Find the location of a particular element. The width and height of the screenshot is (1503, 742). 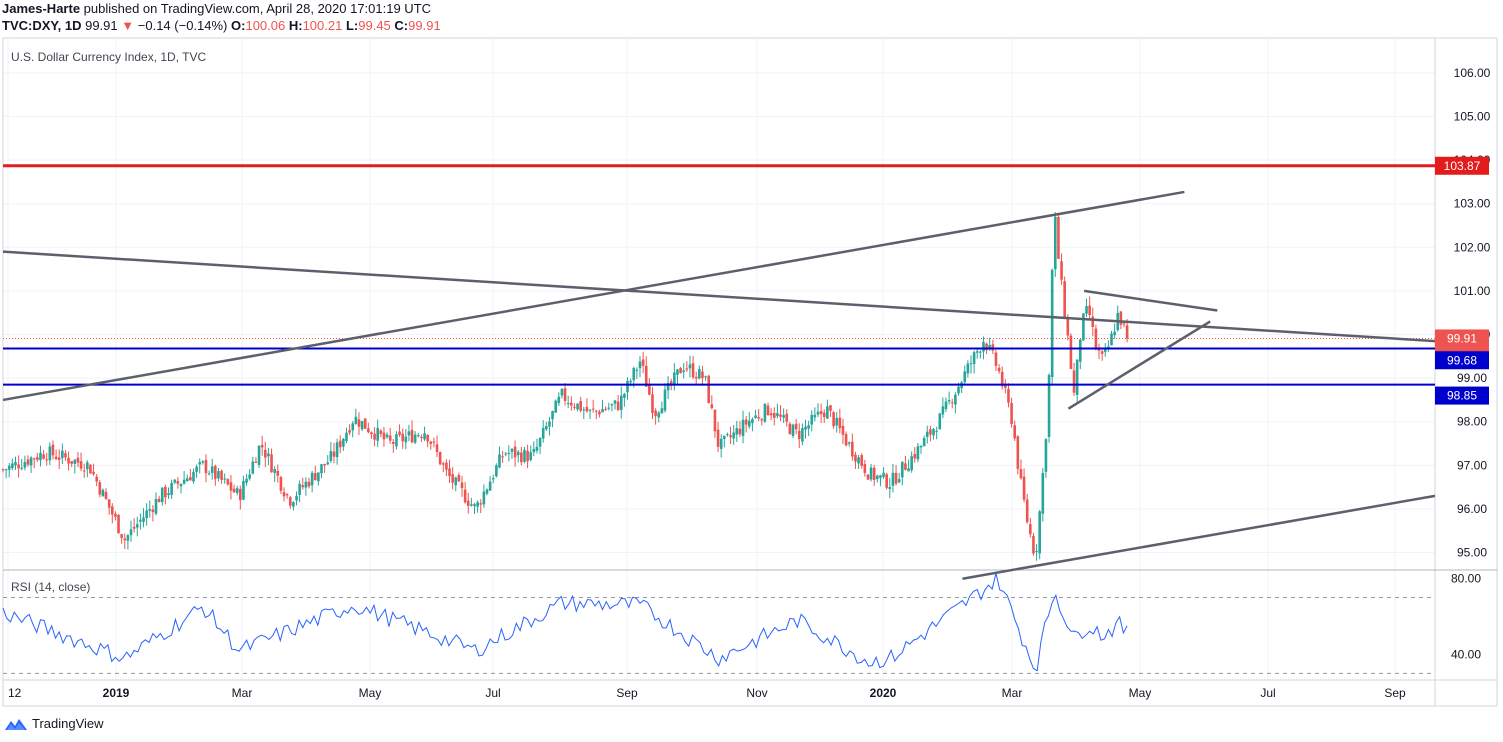

author-name: James-Harte is located at coordinates (41, 8).